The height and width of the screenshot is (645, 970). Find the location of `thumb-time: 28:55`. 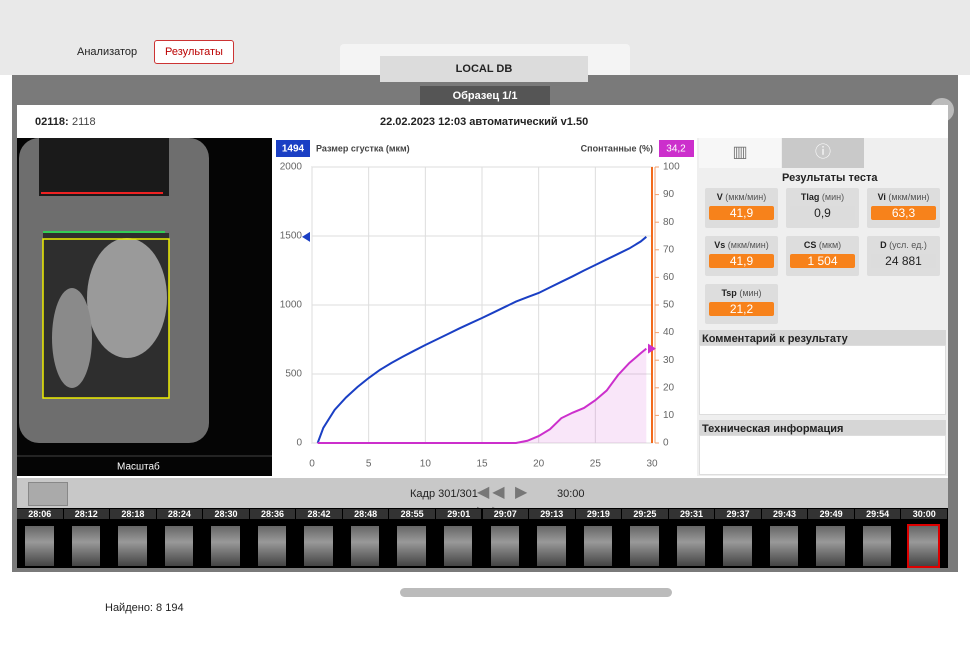

thumb-time: 28:55 is located at coordinates (412, 514).